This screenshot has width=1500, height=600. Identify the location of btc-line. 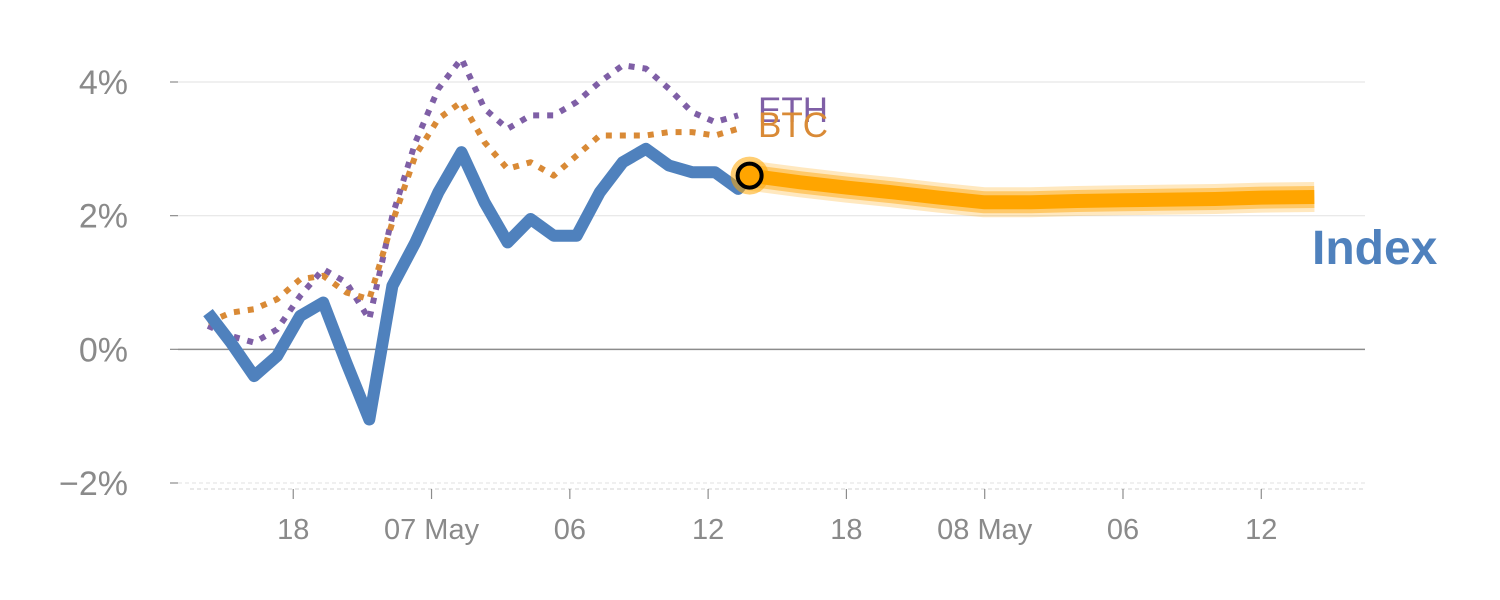
(472, 212).